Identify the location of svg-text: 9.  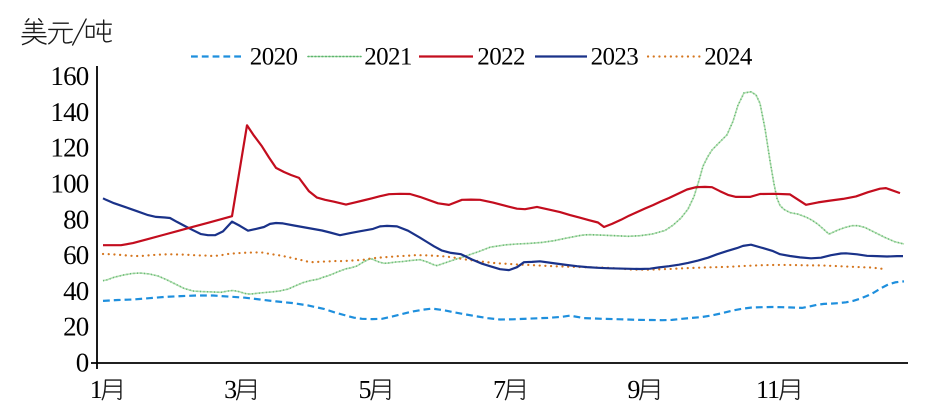
(633, 389).